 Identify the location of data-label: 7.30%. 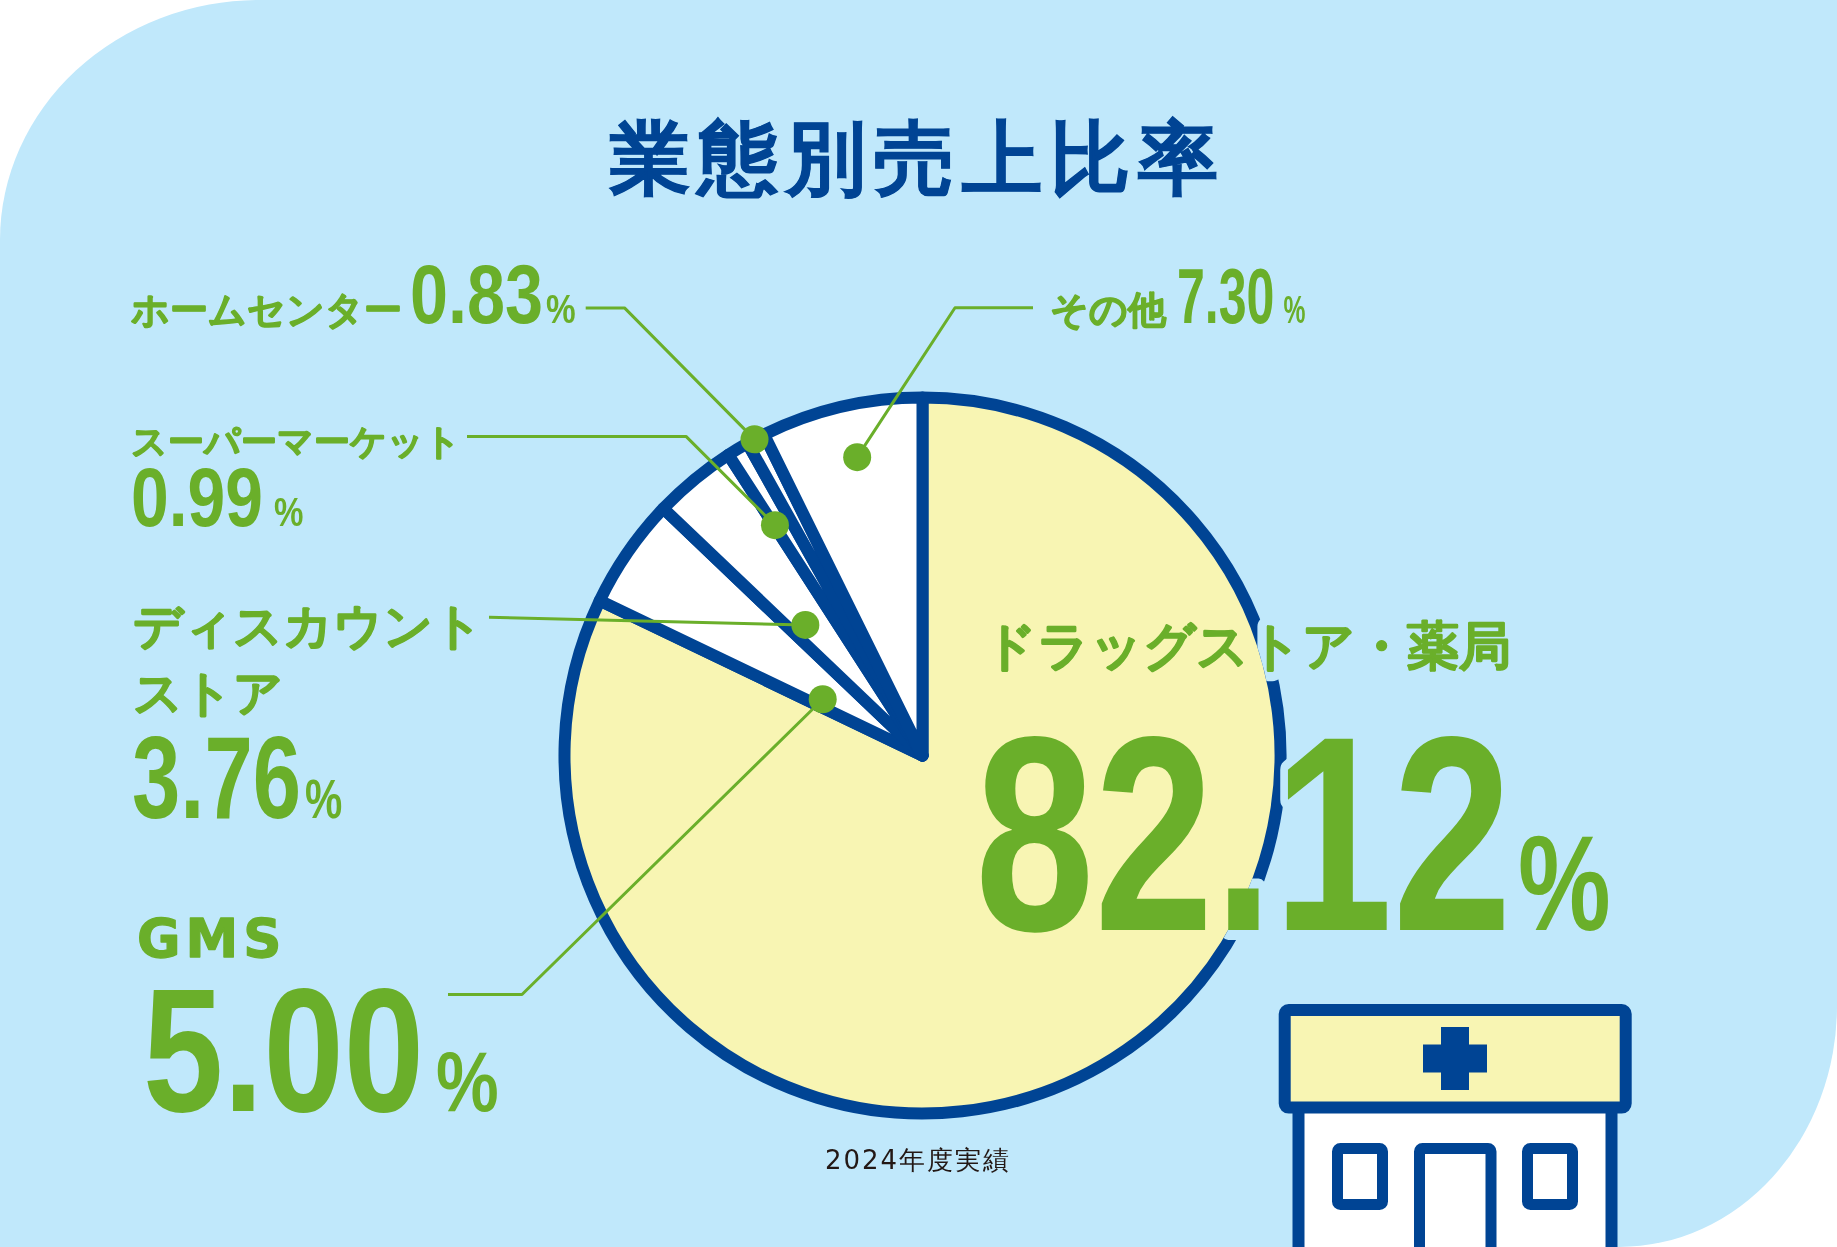
(1241, 296).